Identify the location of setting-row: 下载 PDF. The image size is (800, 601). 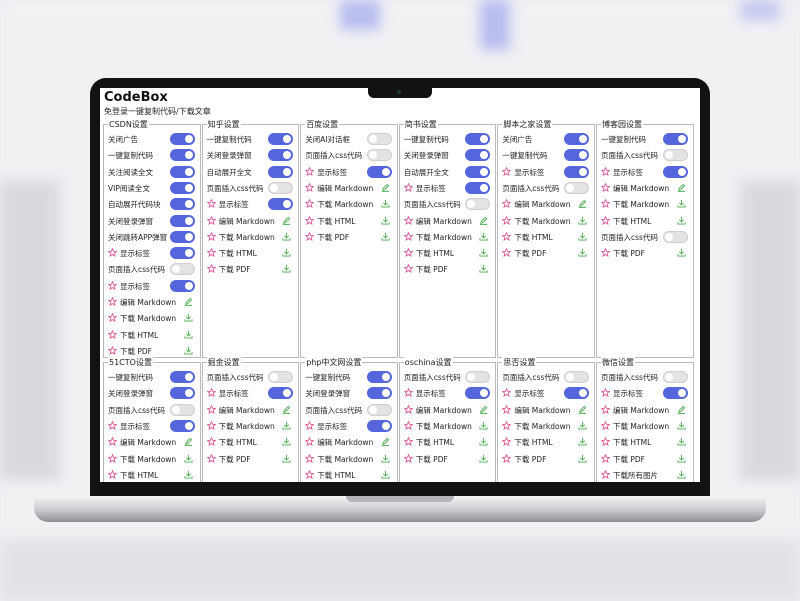
(349, 236).